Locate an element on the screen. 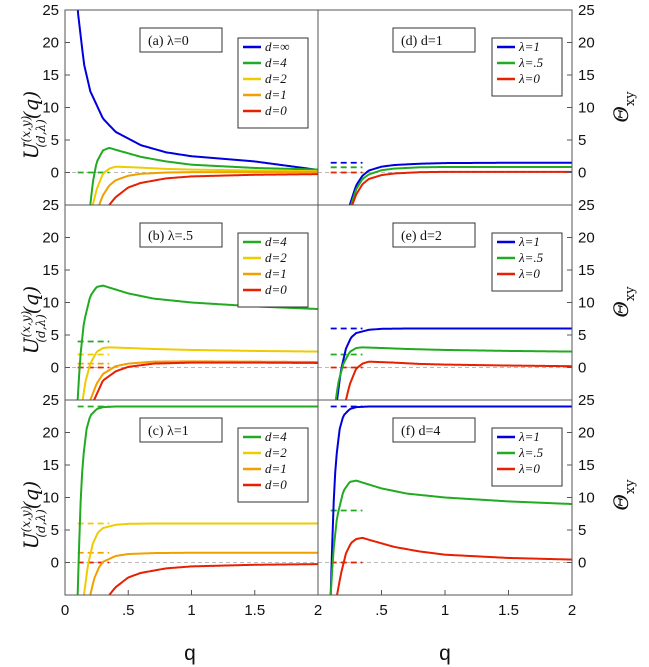 Image resolution: width=649 pixels, height=667 pixels. series-line-λ=1 is located at coordinates (450, 500).